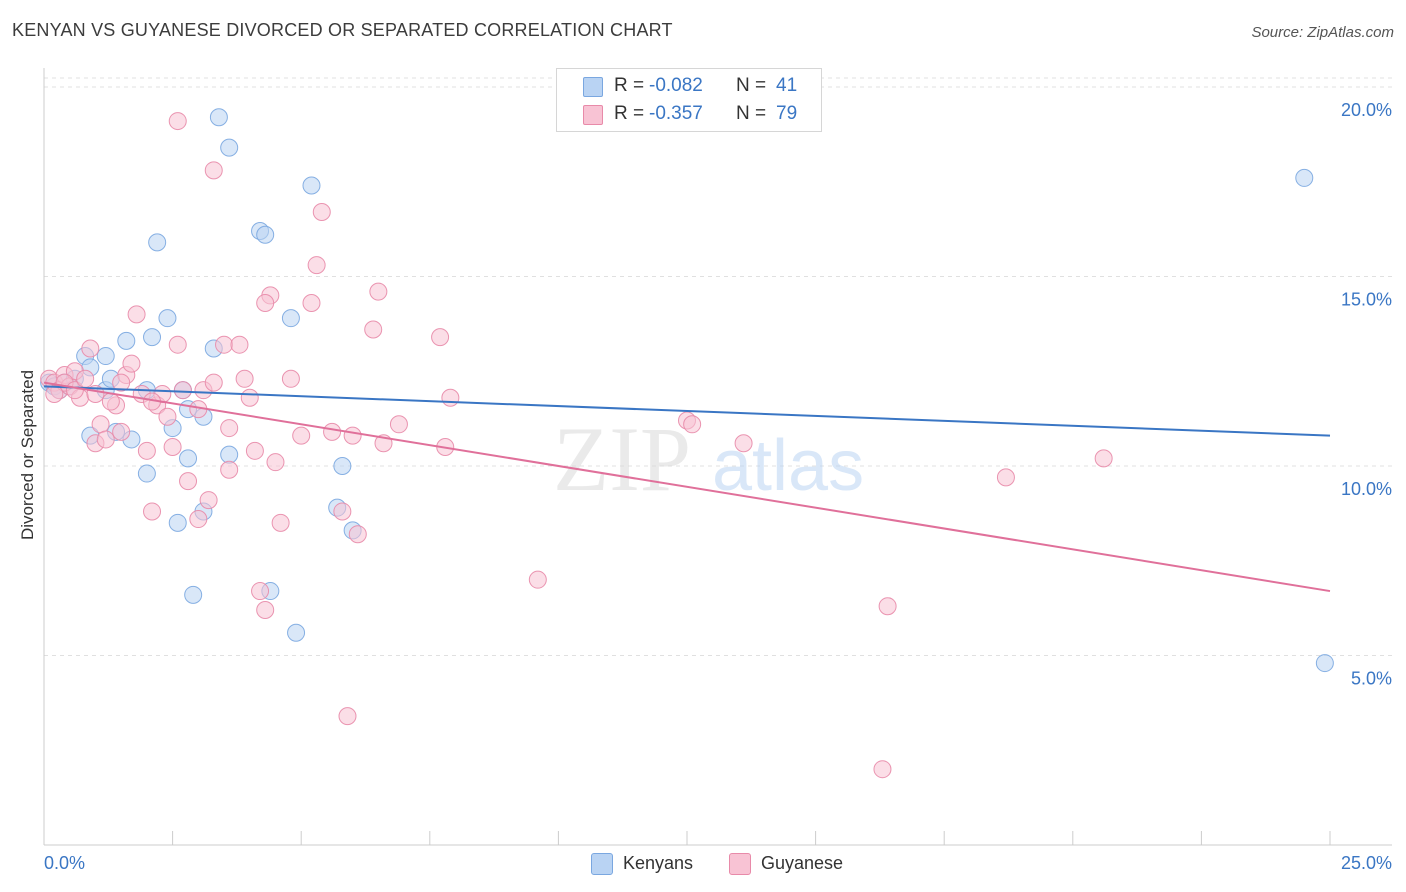 The image size is (1406, 892). I want to click on bottom-legend-label-guyanese: Guyanese, so click(802, 863).